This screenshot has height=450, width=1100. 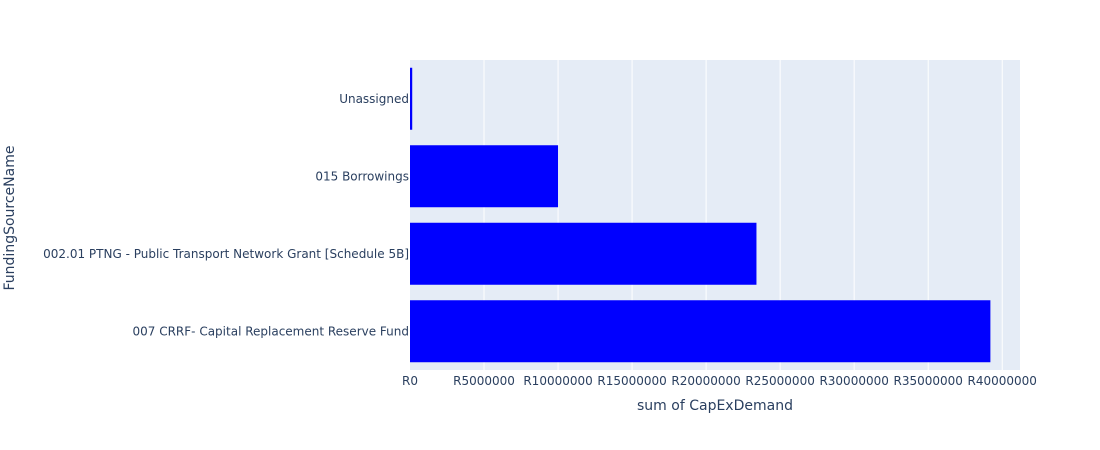 What do you see at coordinates (10, 218) in the screenshot?
I see `y-axis-title: FundingSourceName` at bounding box center [10, 218].